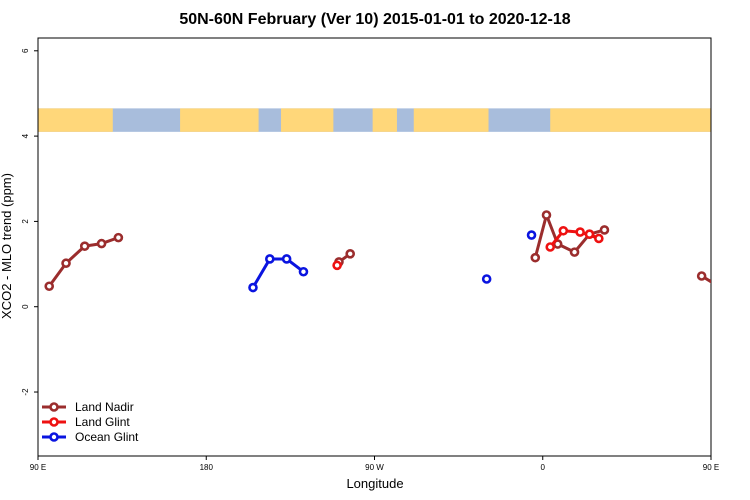  What do you see at coordinates (54, 437) in the screenshot?
I see `legend-marker-ocean-glint` at bounding box center [54, 437].